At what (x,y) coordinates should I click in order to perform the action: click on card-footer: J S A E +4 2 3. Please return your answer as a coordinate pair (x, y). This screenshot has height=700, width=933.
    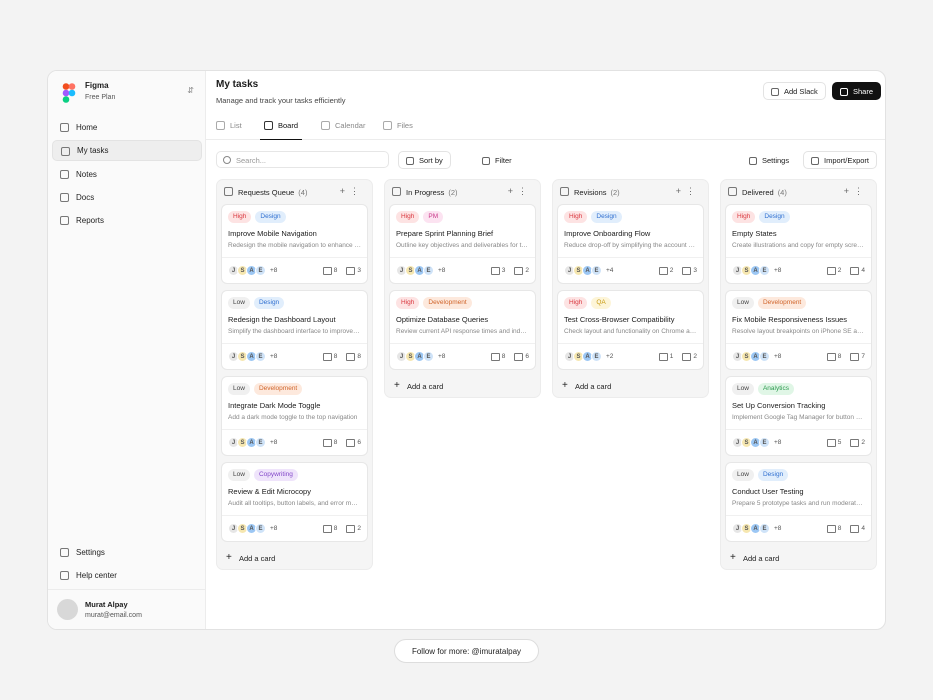
    Looking at the image, I should click on (630, 270).